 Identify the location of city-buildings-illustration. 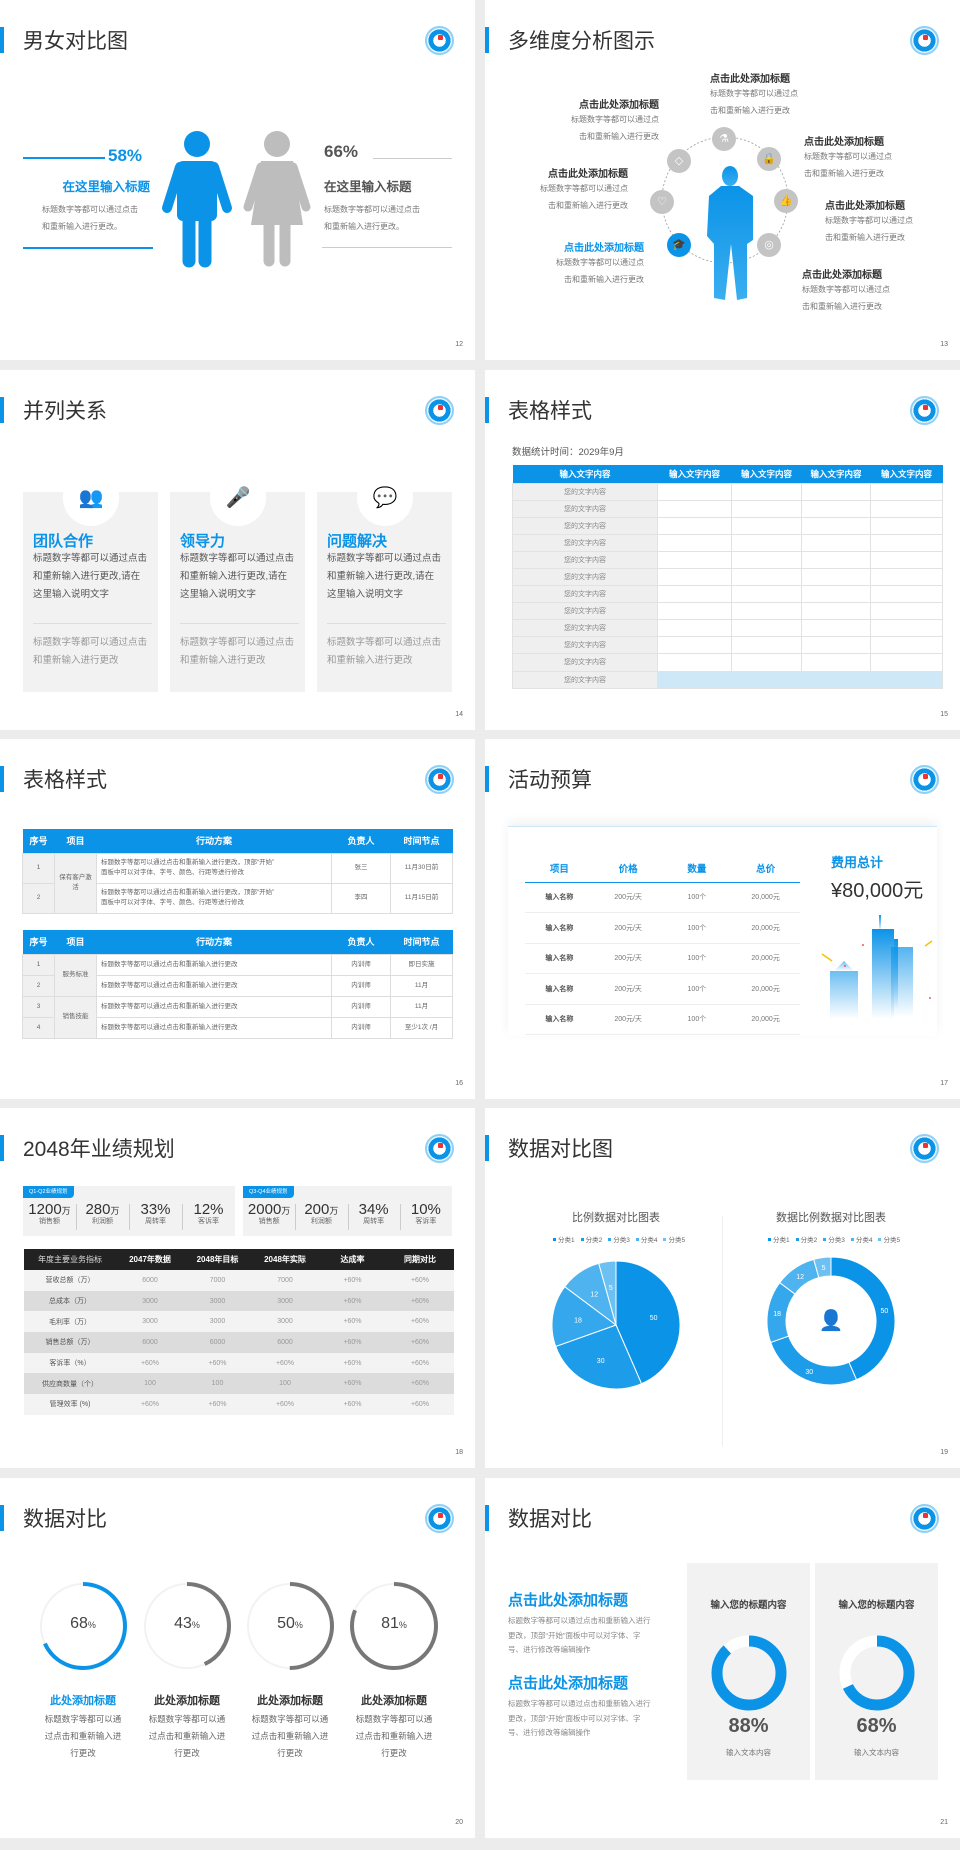
(877, 967).